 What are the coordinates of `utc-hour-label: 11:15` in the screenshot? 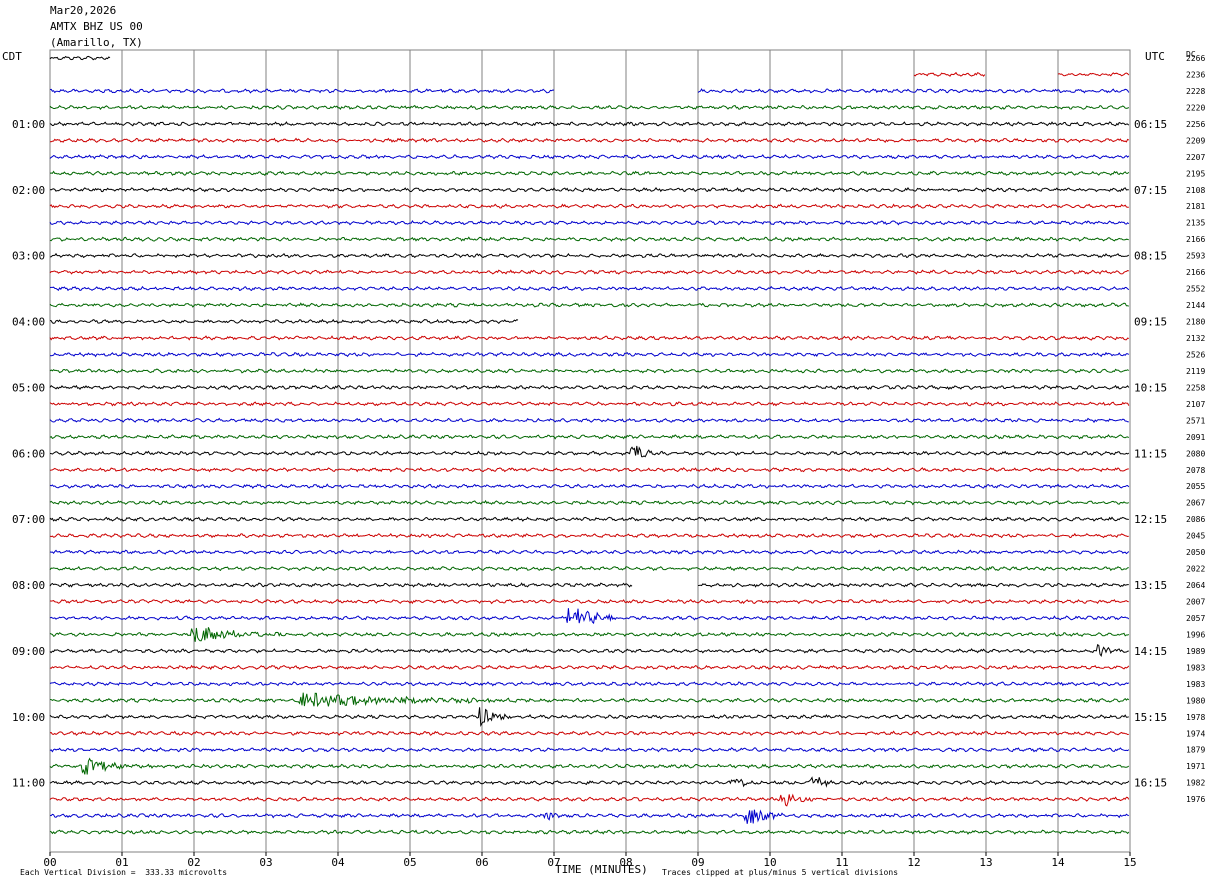 It's located at (1150, 453).